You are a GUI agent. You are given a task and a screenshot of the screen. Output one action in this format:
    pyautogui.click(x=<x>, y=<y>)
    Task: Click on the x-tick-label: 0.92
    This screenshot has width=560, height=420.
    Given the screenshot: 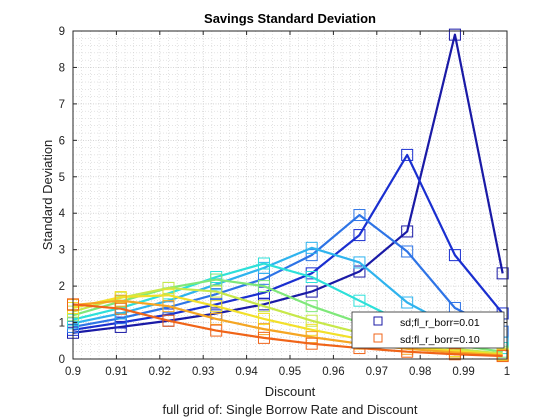 What is the action you would take?
    pyautogui.click(x=160, y=372)
    